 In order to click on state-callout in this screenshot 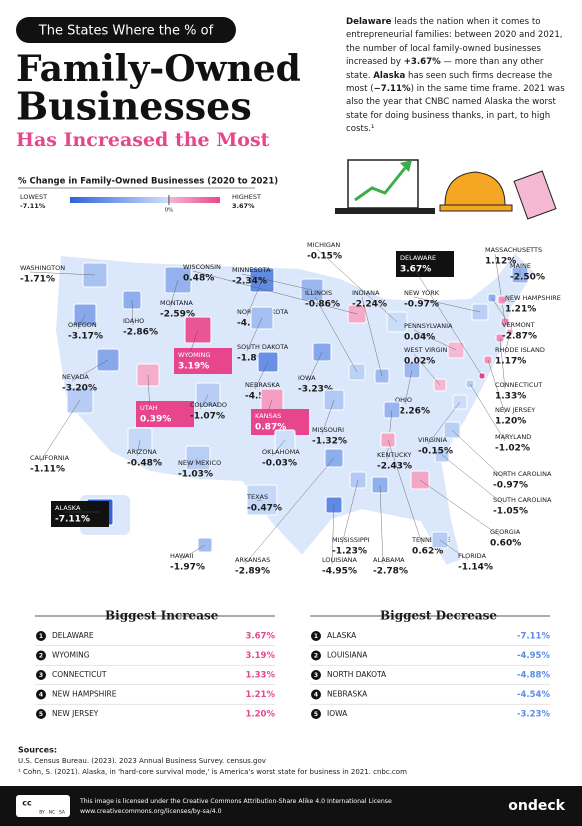, I will do `click(425, 264)`.